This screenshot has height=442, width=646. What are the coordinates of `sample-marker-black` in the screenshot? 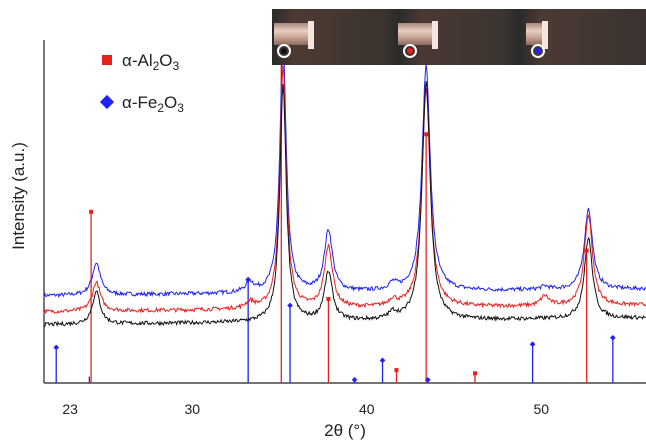 It's located at (284, 51).